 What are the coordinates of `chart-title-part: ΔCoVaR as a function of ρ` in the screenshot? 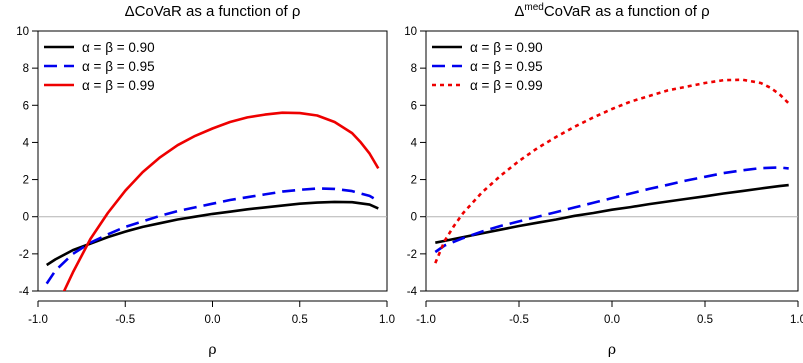 It's located at (213, 11).